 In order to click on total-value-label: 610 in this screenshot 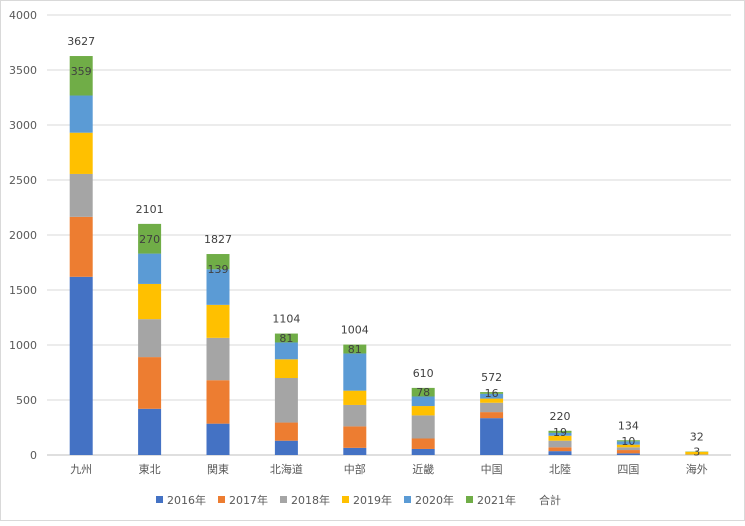, I will do `click(423, 373)`.